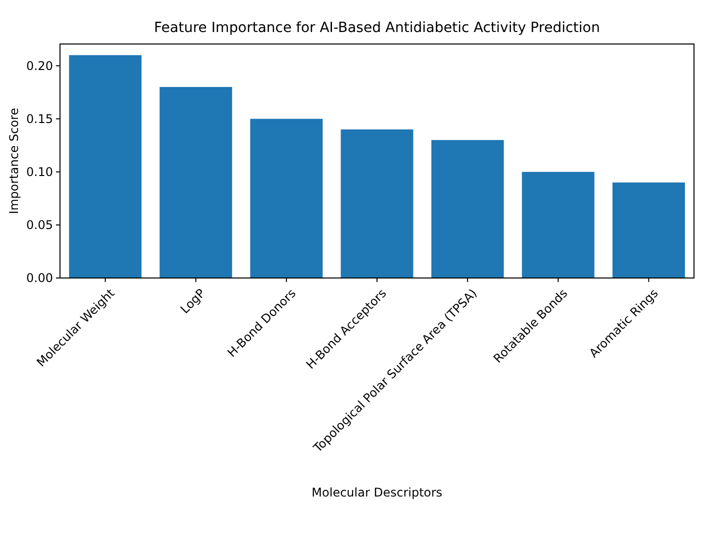 This screenshot has height=535, width=702. Describe the element at coordinates (39, 65) in the screenshot. I see `y-tick-label: 0.20` at that location.